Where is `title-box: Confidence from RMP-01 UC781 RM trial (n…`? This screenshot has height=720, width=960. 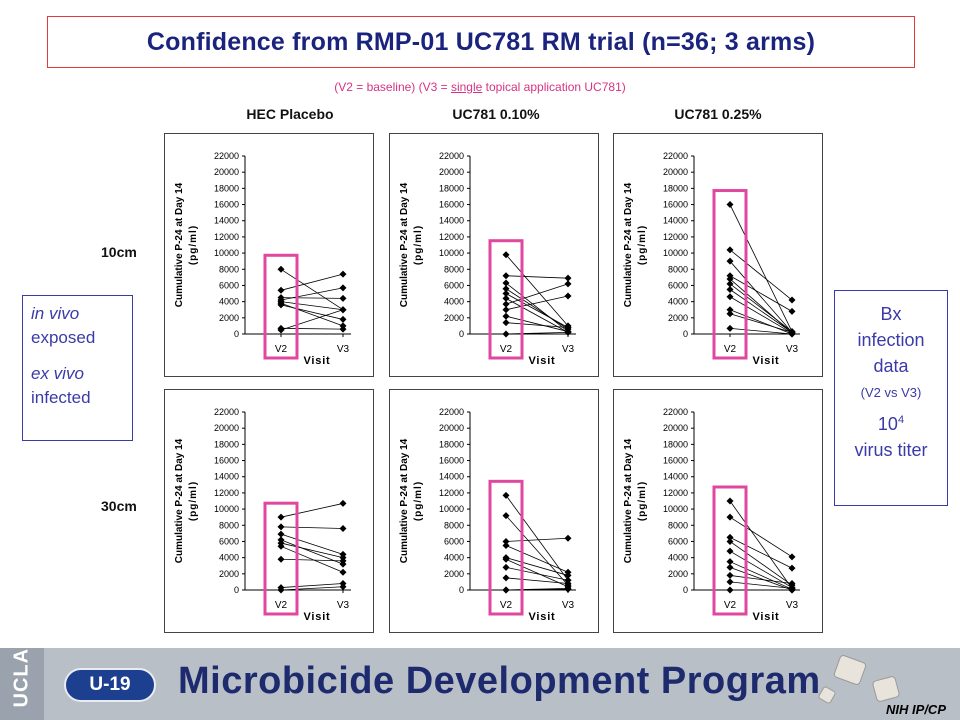 title-box: Confidence from RMP-01 UC781 RM trial (n… is located at coordinates (481, 42).